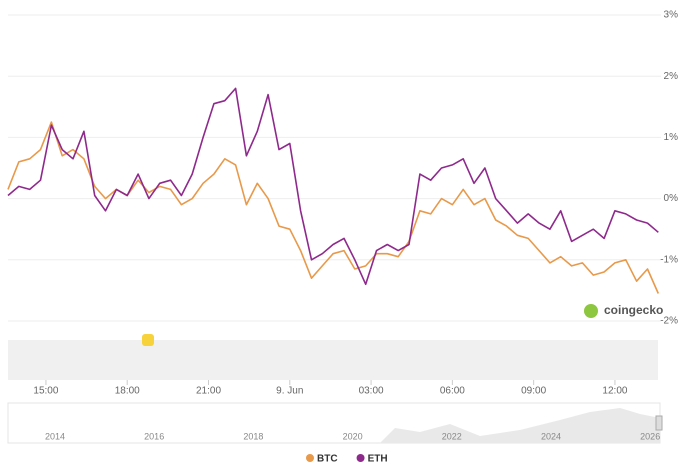  What do you see at coordinates (669, 259) in the screenshot?
I see `y-tick-label: -1%` at bounding box center [669, 259].